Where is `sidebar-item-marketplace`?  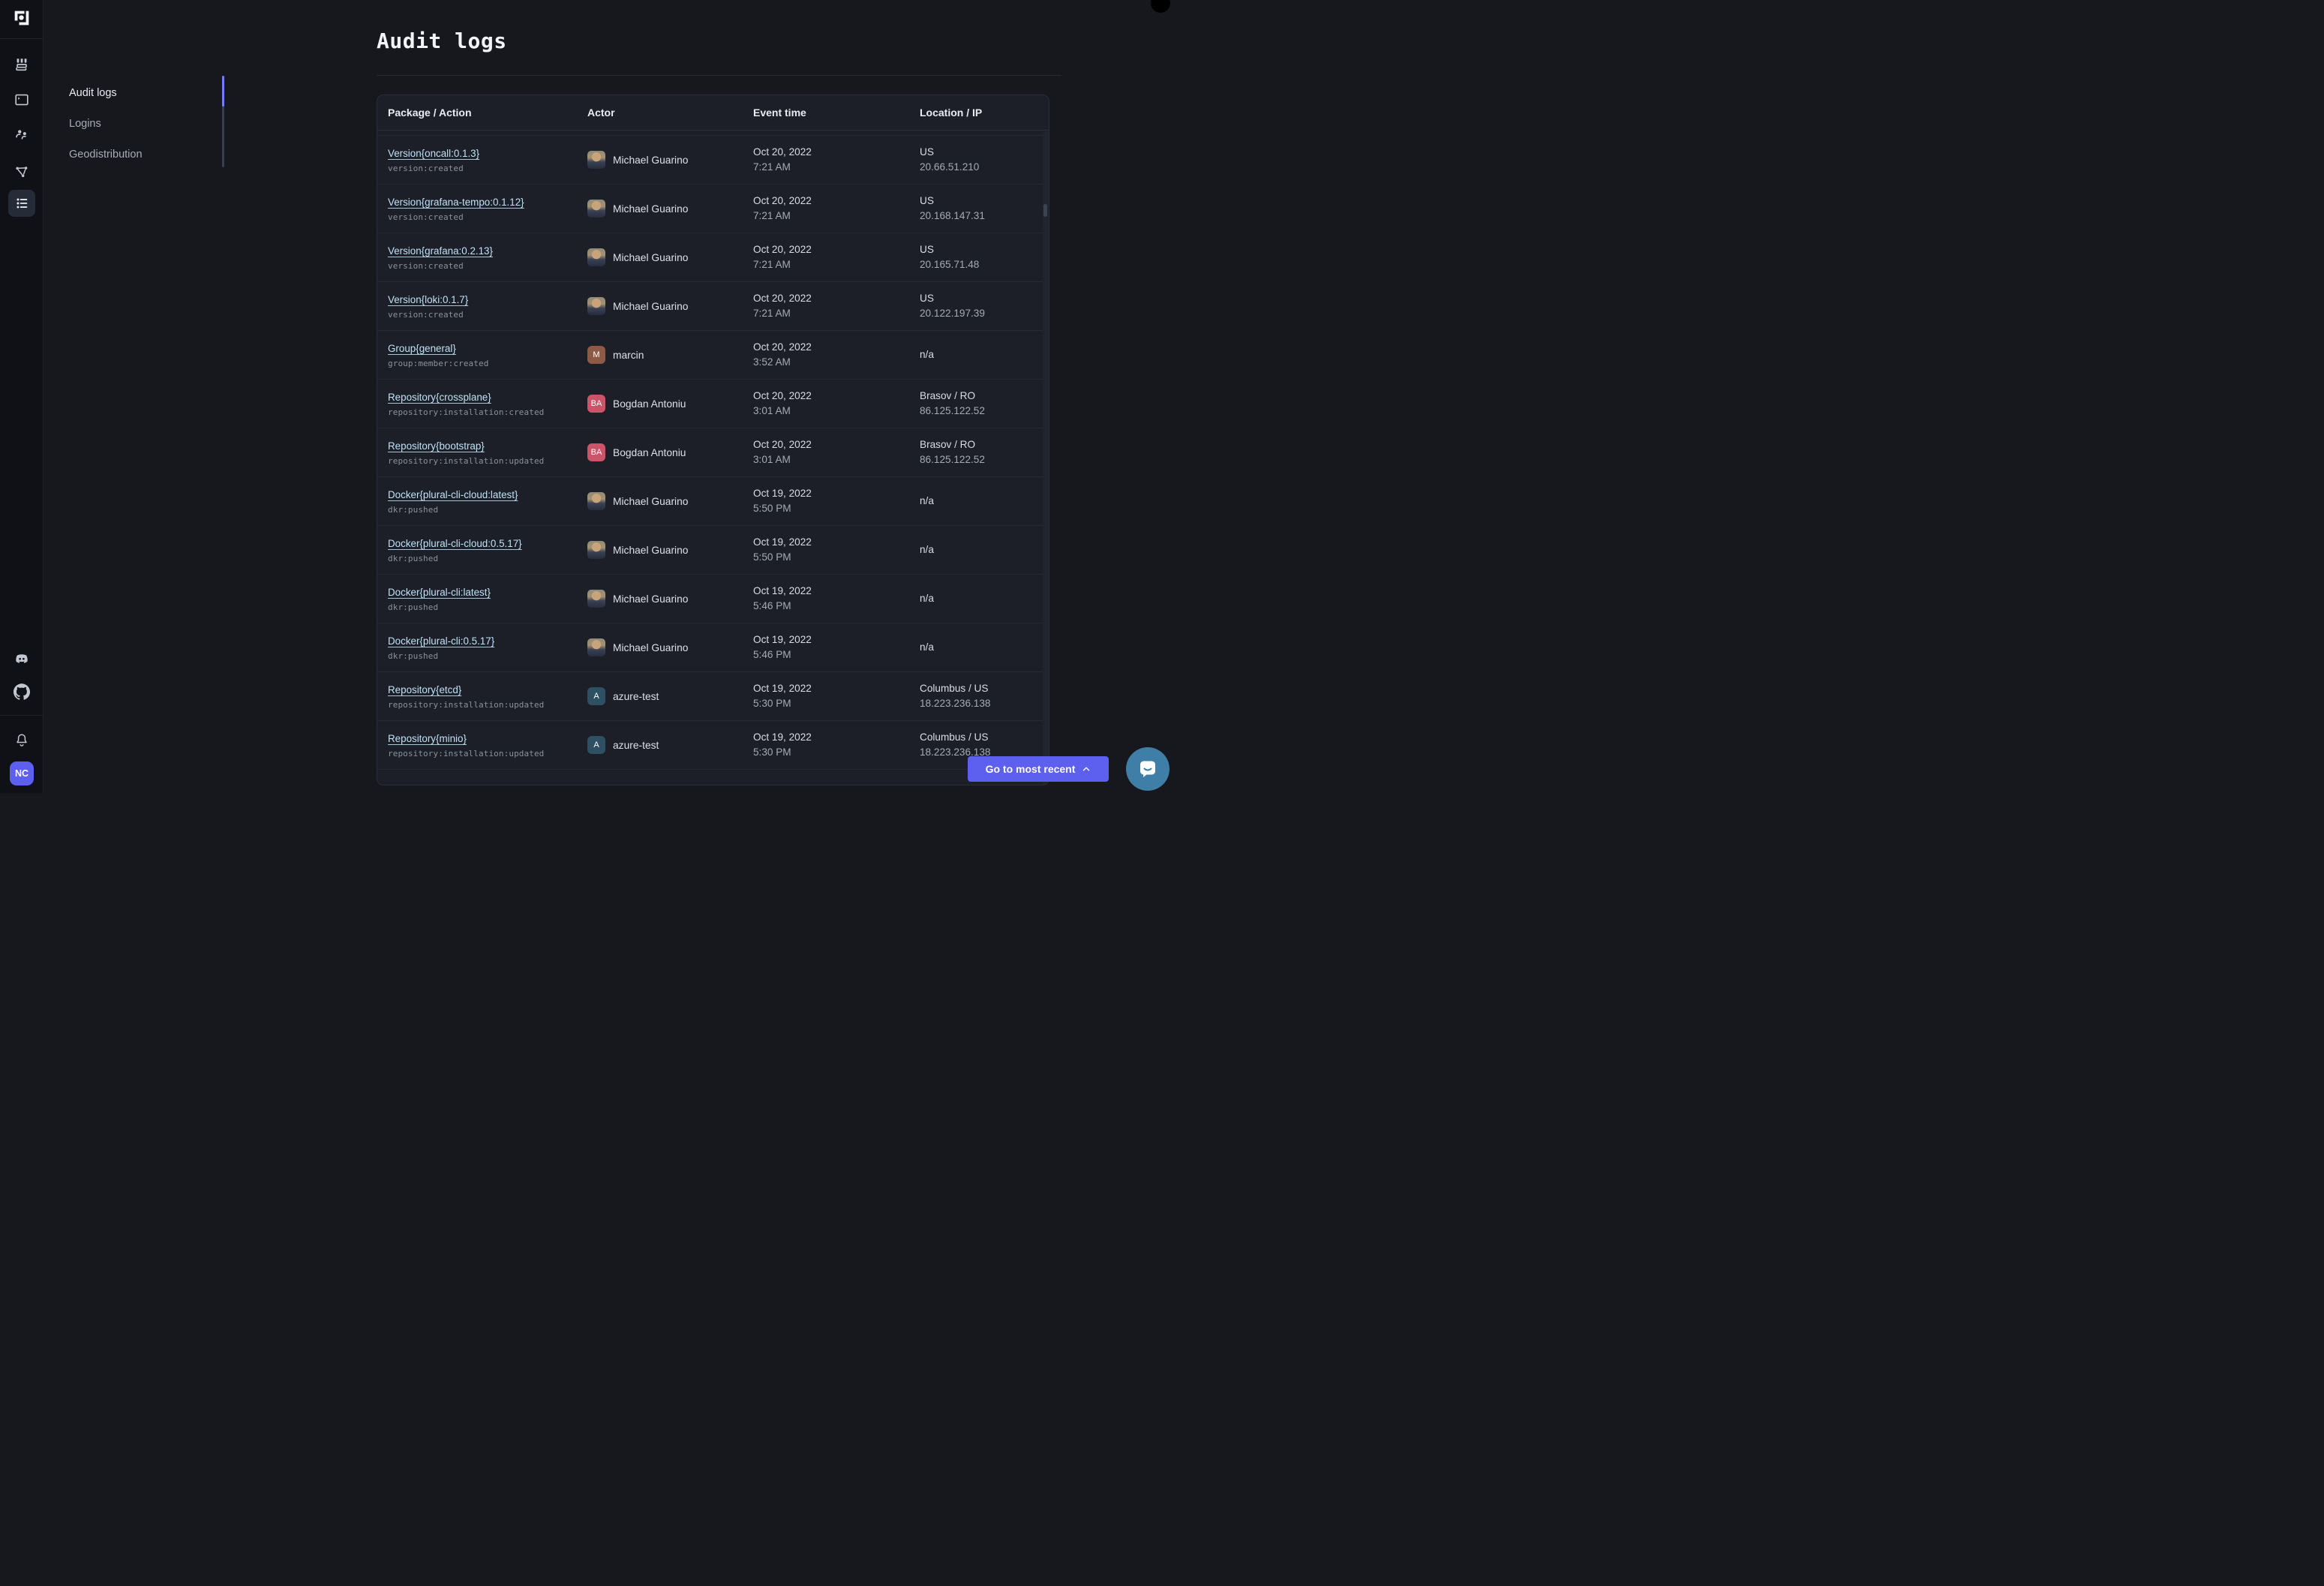 sidebar-item-marketplace is located at coordinates (22, 65).